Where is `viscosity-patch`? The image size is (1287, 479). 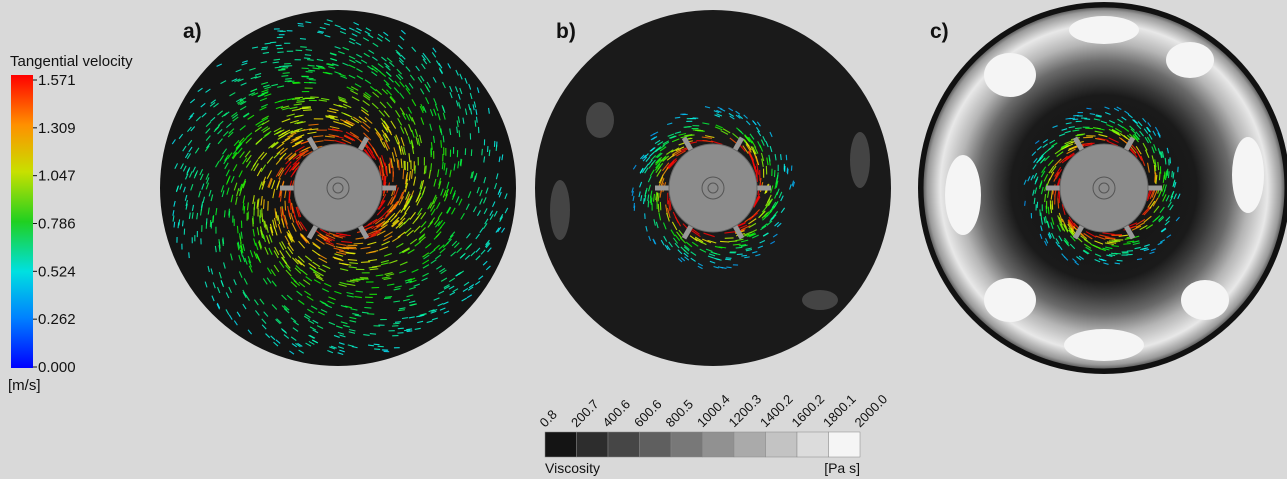 viscosity-patch is located at coordinates (600, 120).